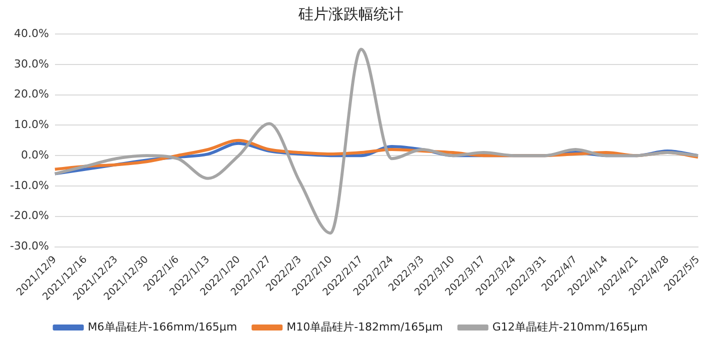  Describe the element at coordinates (364, 327) in the screenshot. I see `legend-label: M10单晶硅片-182mm/165μm` at that location.